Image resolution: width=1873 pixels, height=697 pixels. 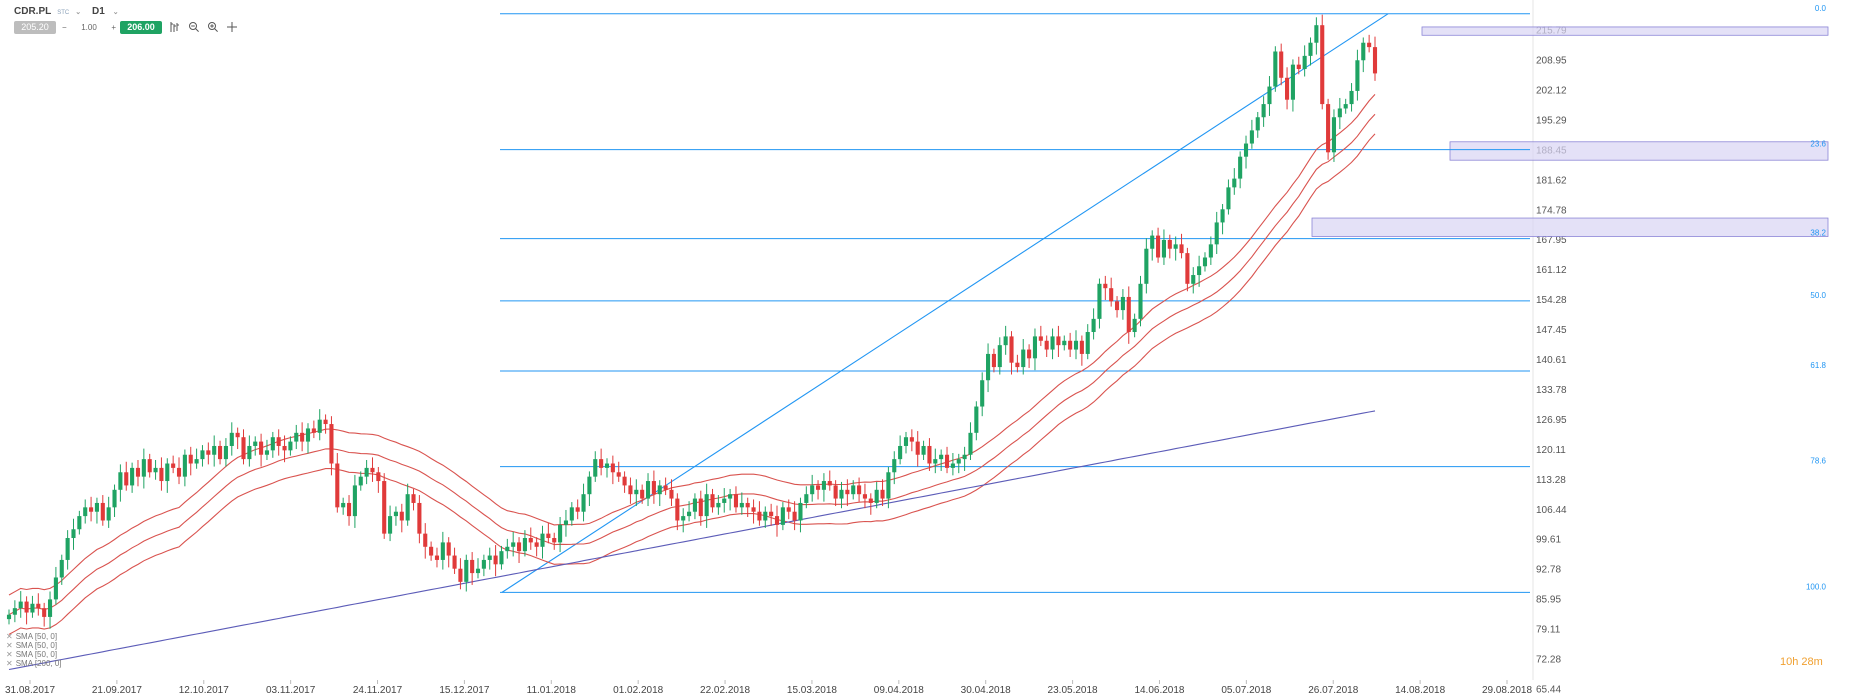 I want to click on timeframe-selector: D1 ⌄, so click(x=105, y=11).